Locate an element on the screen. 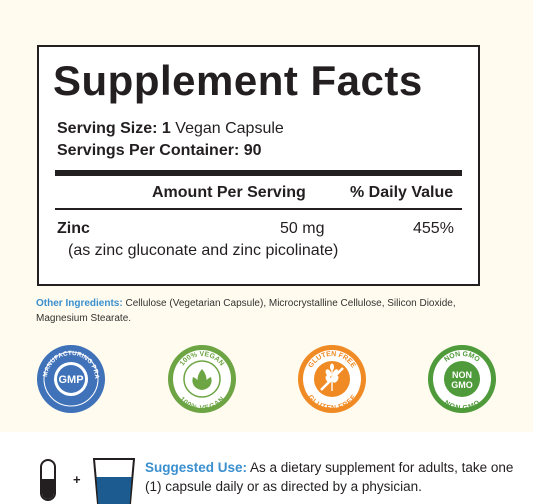 The height and width of the screenshot is (504, 533). vegan-badge: 100% VEGAN 100% VEGAN is located at coordinates (202, 379).